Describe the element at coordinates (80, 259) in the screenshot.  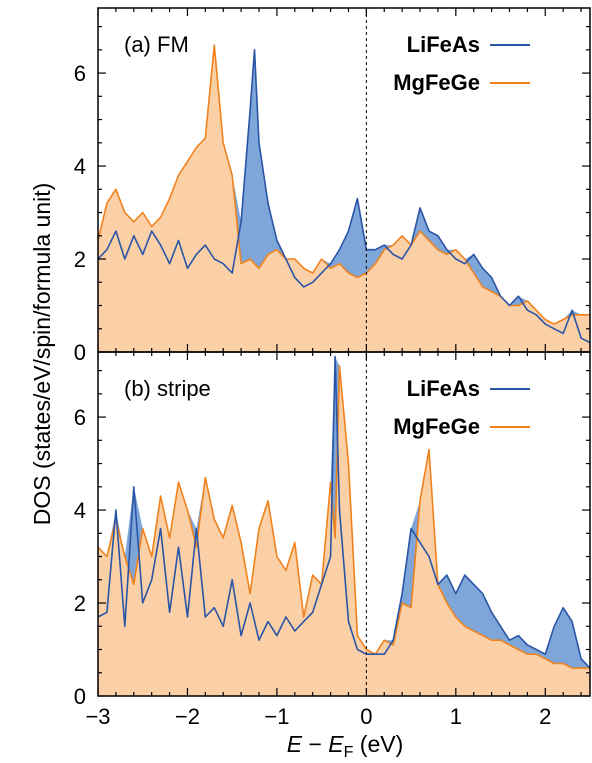
I see `y-tick-label-fm: 2` at that location.